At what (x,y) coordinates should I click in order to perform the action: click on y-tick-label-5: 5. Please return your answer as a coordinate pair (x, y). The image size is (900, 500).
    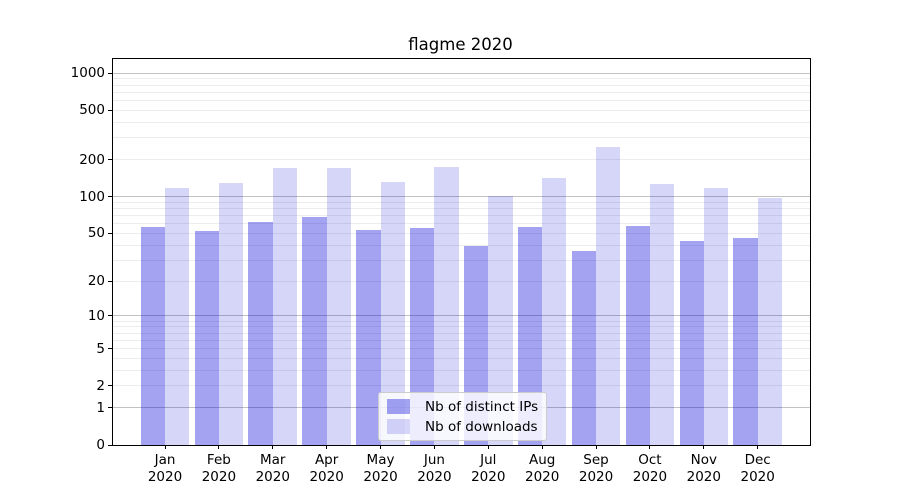
    Looking at the image, I should click on (100, 348).